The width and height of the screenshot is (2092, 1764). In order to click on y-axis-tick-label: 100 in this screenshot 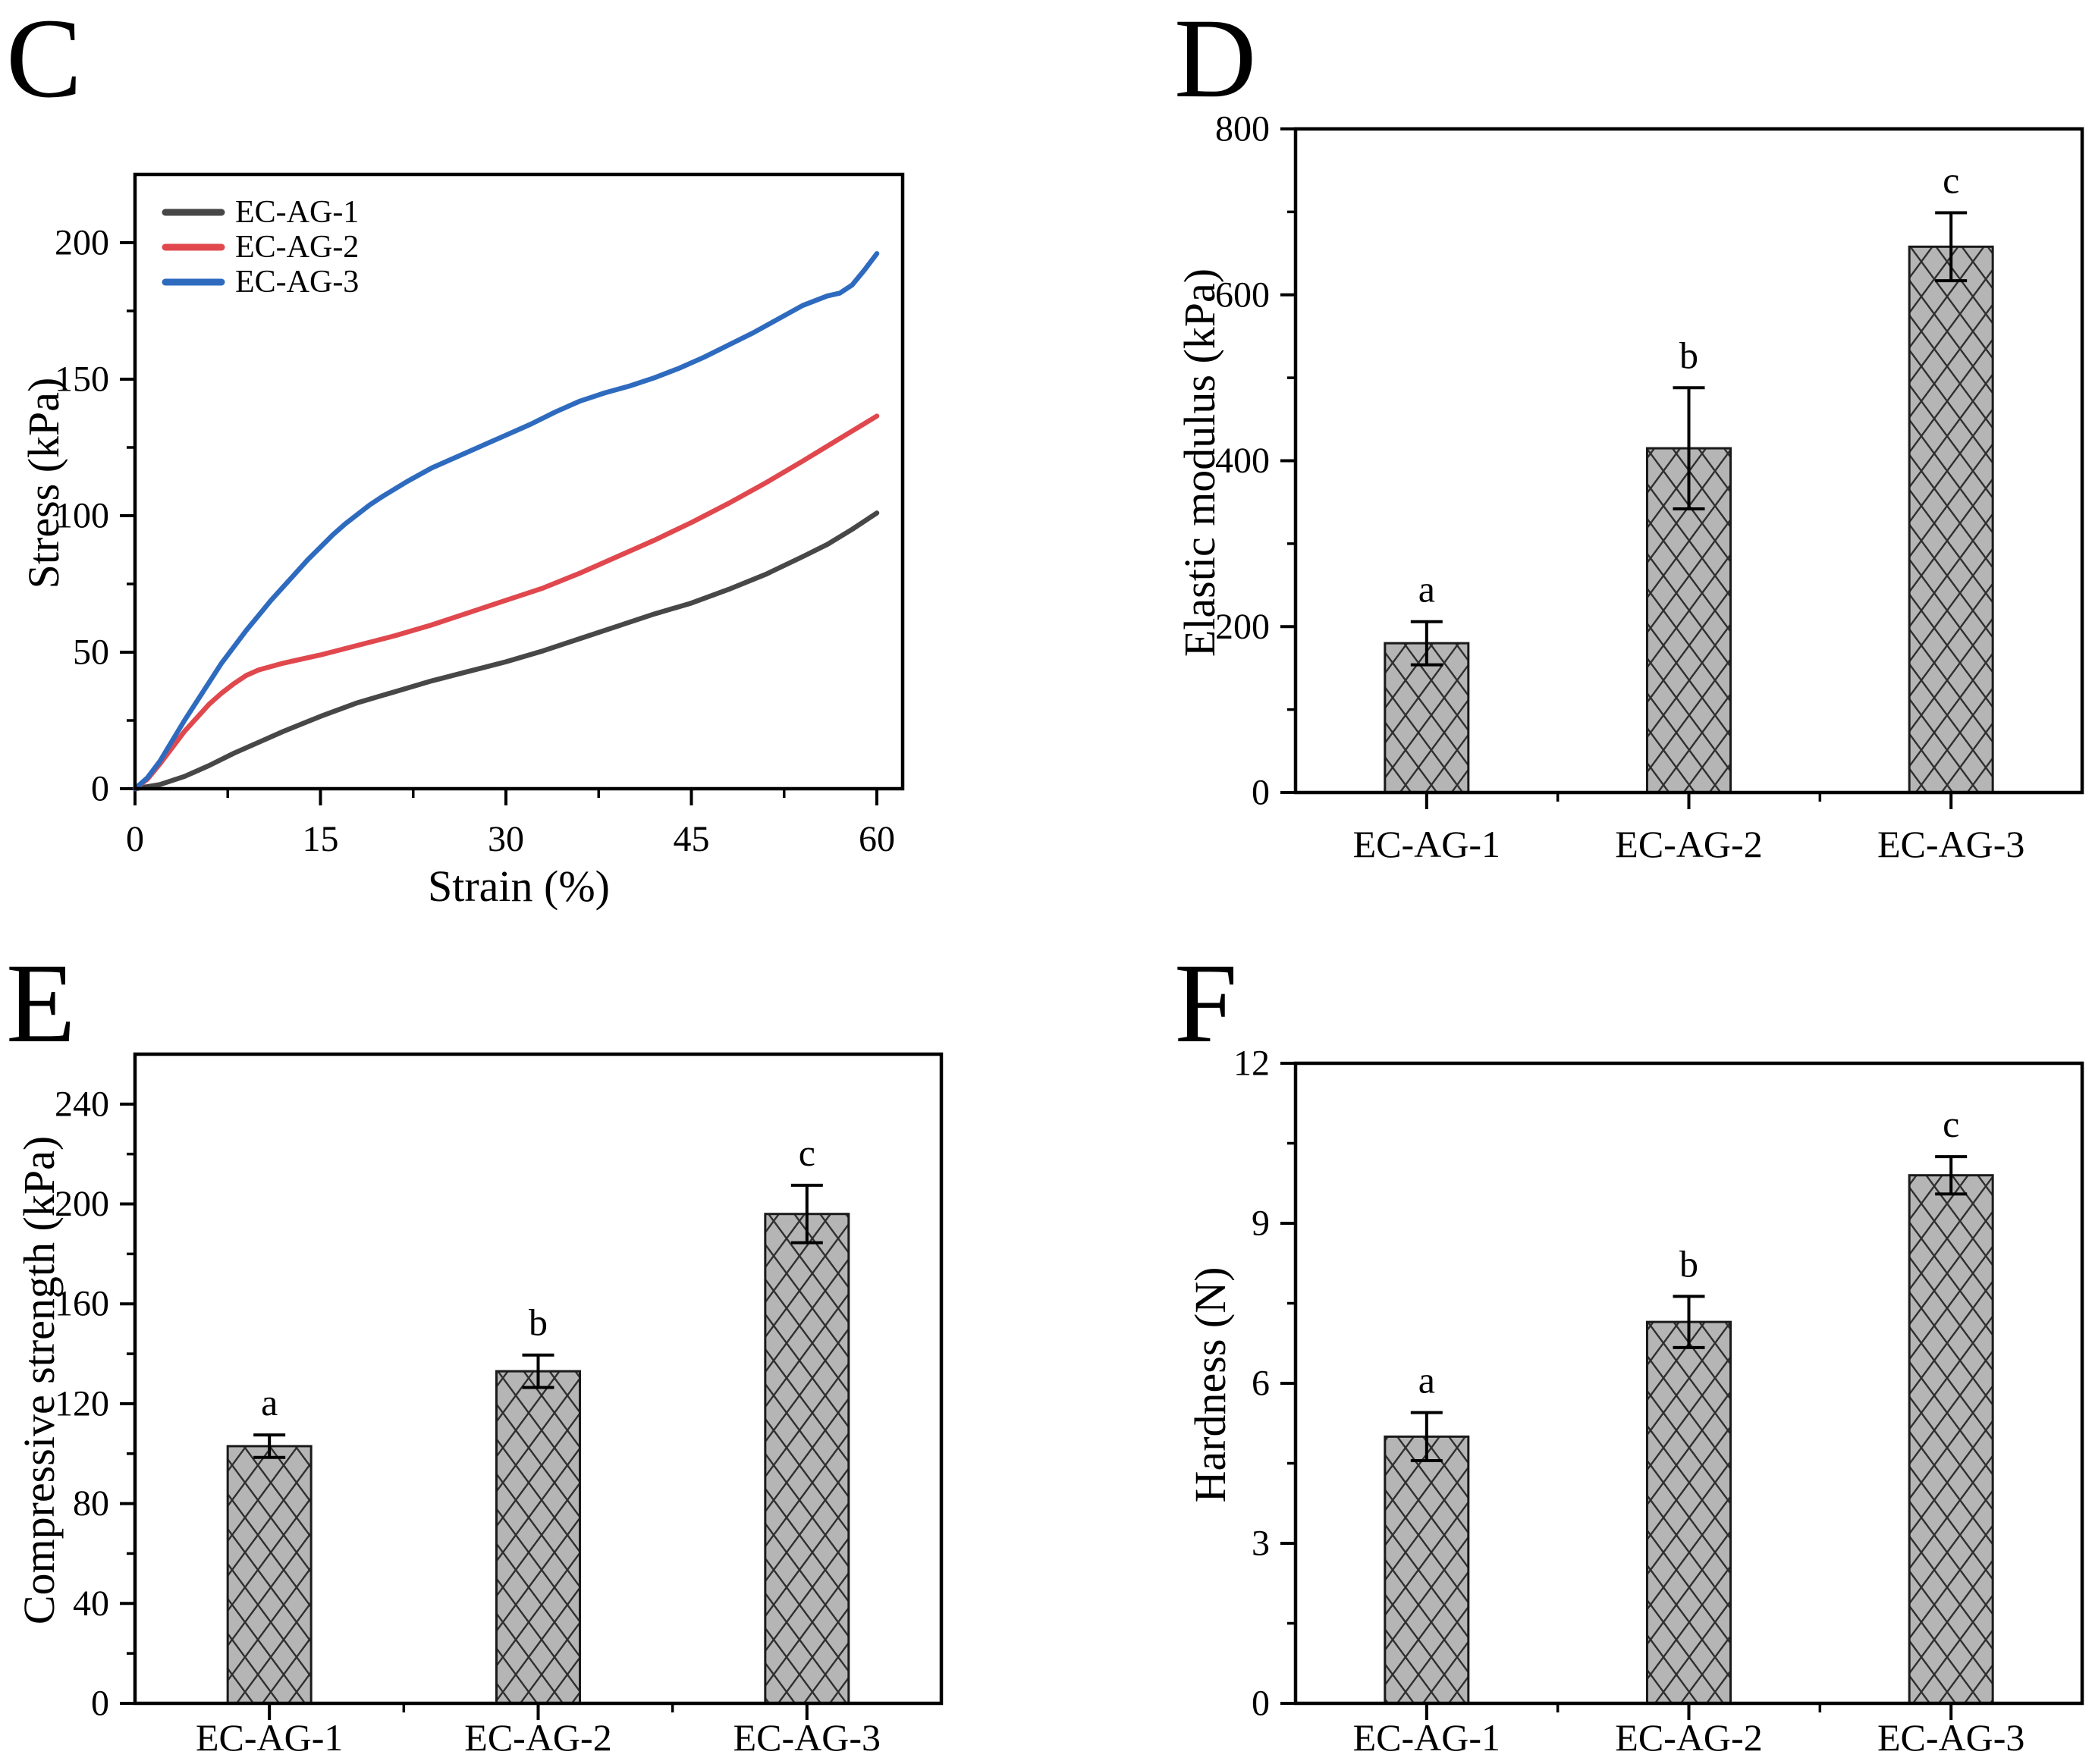, I will do `click(82, 516)`.